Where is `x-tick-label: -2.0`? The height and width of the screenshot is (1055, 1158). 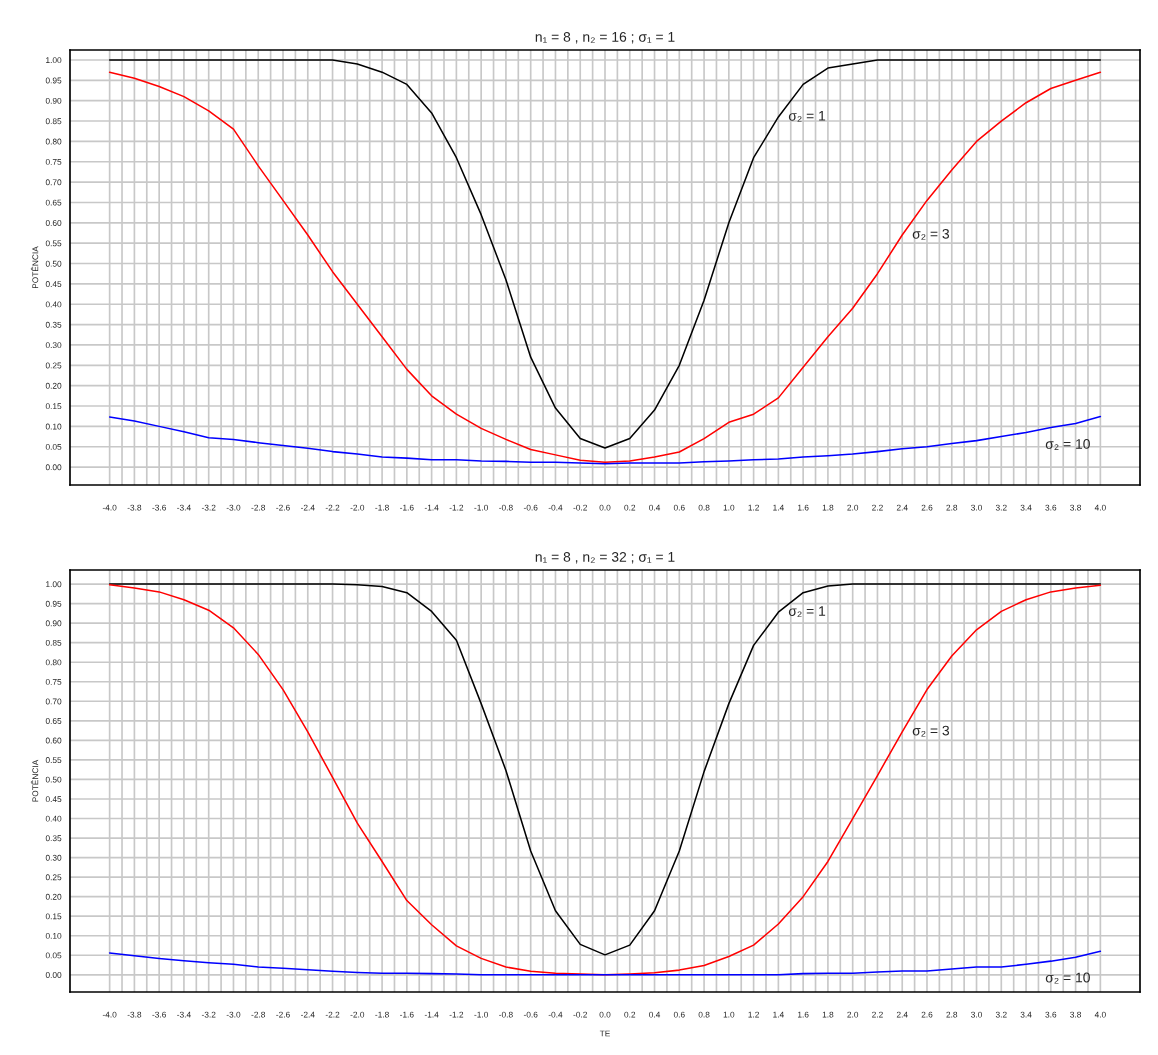 x-tick-label: -2.0 is located at coordinates (357, 507).